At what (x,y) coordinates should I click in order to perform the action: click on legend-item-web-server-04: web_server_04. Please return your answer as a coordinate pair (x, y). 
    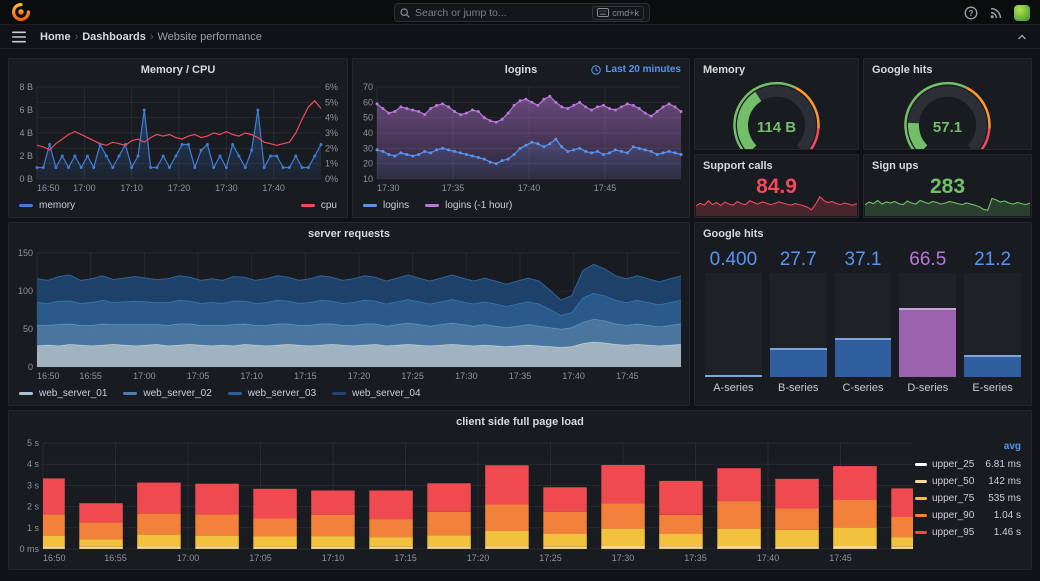
    Looking at the image, I should click on (376, 393).